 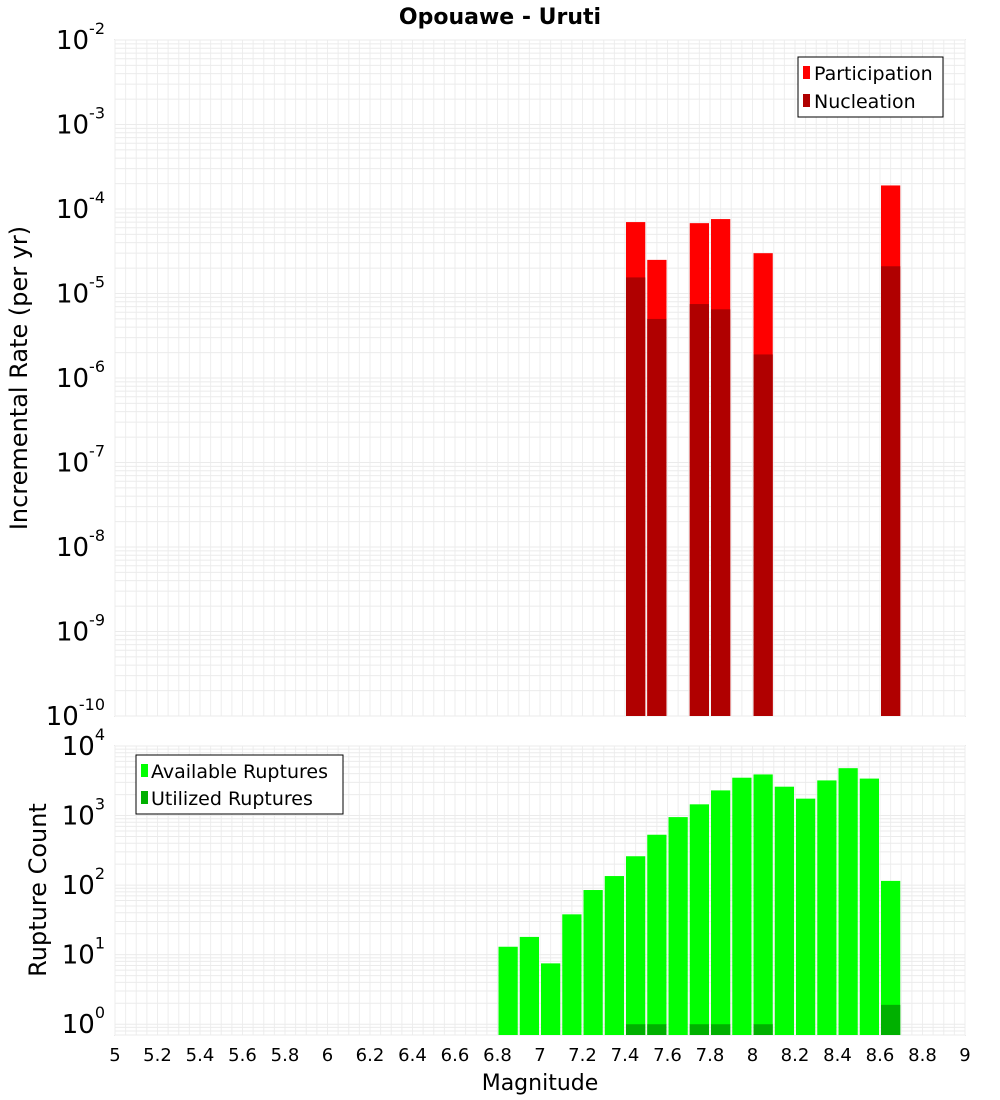 I want to click on top-legend: Participation Nucleation, so click(x=870, y=87).